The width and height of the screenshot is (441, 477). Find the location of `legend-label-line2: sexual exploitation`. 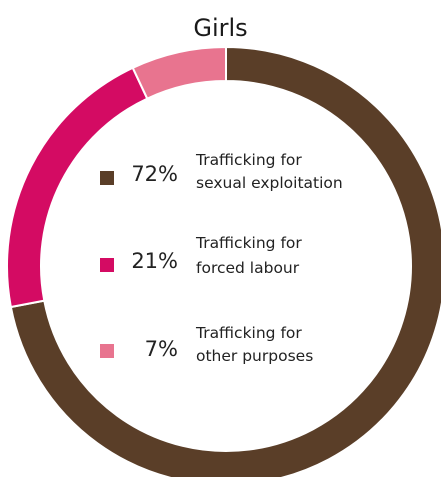

legend-label-line2: sexual exploitation is located at coordinates (269, 183).